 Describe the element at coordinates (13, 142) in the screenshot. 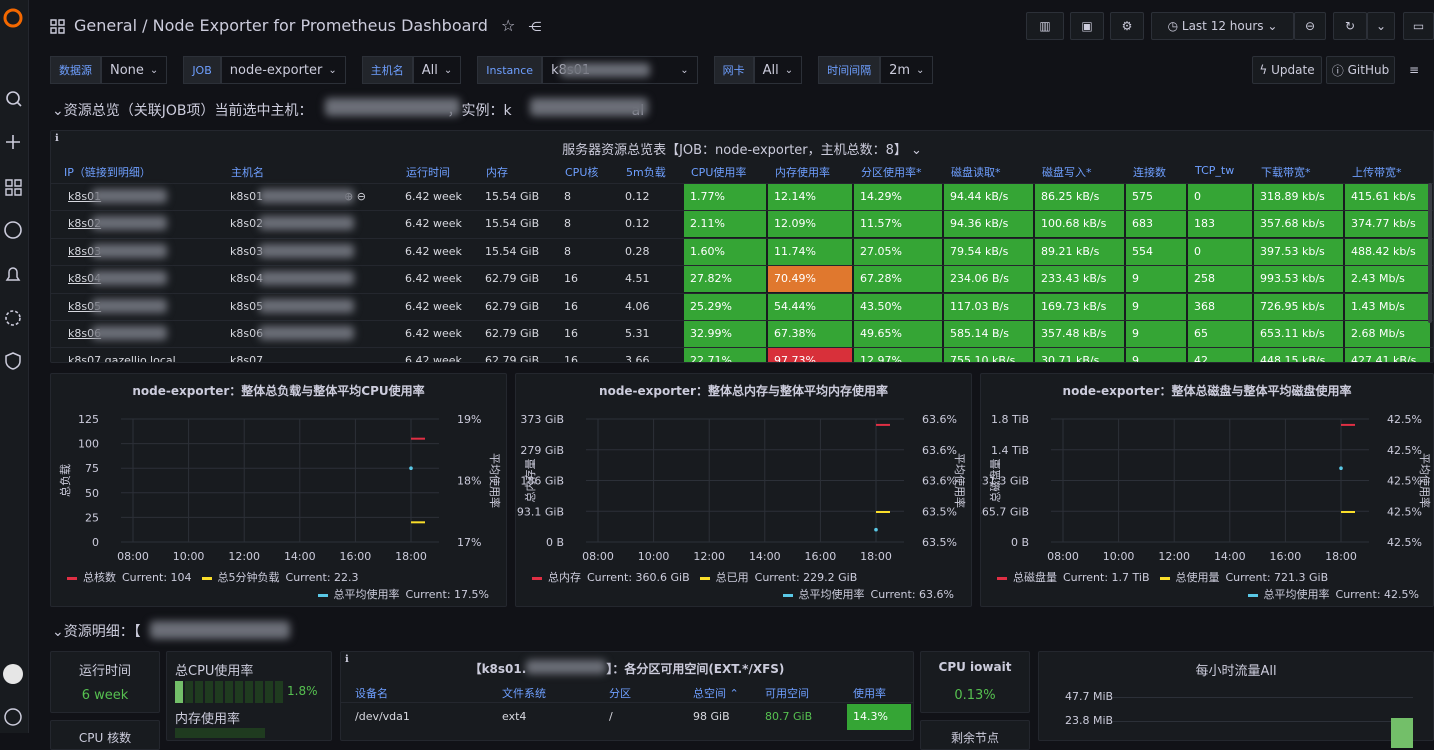

I see `create-icon` at that location.